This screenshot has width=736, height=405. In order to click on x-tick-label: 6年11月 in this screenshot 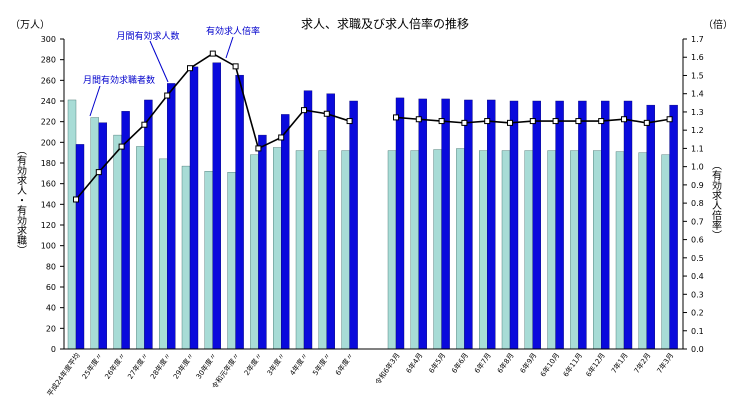, I will do `click(572, 365)`.